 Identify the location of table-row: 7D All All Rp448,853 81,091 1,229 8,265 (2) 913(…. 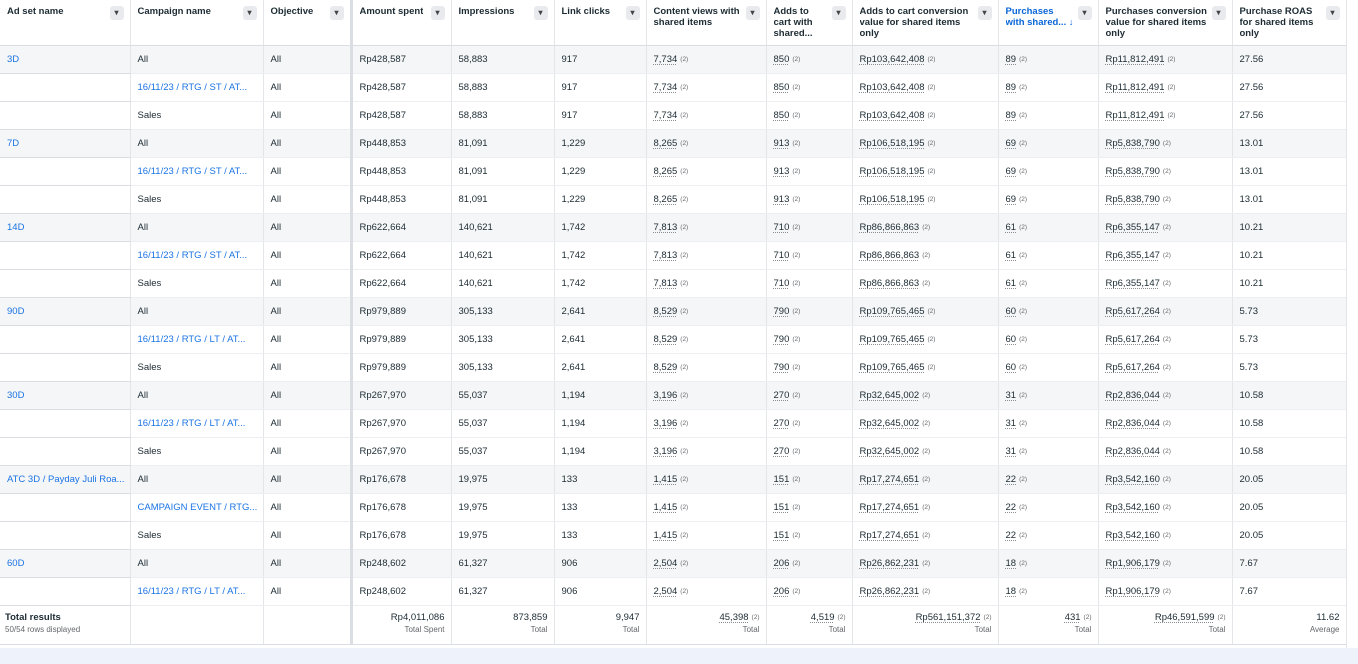
(673, 143).